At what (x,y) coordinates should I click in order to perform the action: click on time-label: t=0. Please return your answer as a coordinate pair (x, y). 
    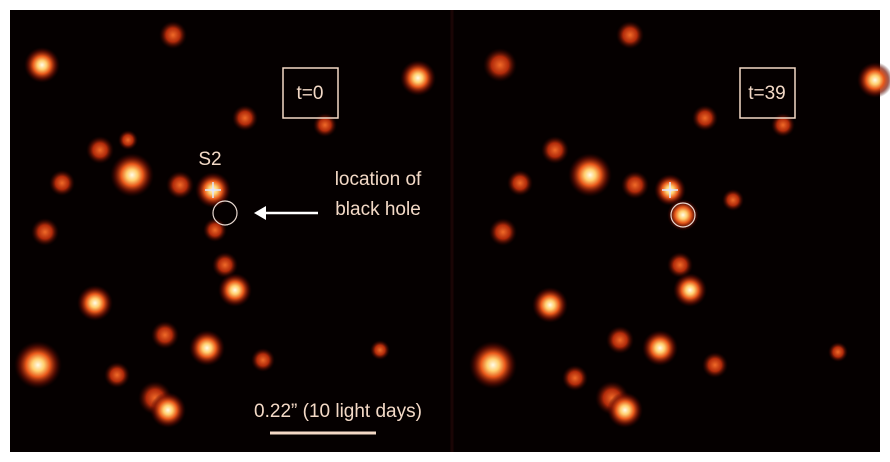
    Looking at the image, I should click on (310, 93).